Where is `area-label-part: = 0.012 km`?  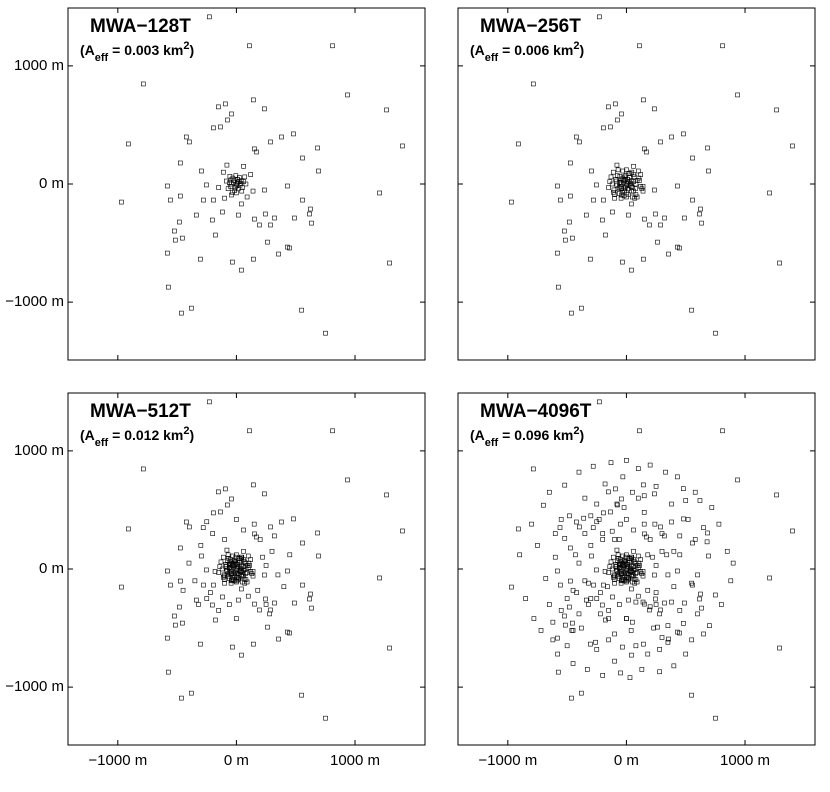 area-label-part: = 0.012 km is located at coordinates (145, 435).